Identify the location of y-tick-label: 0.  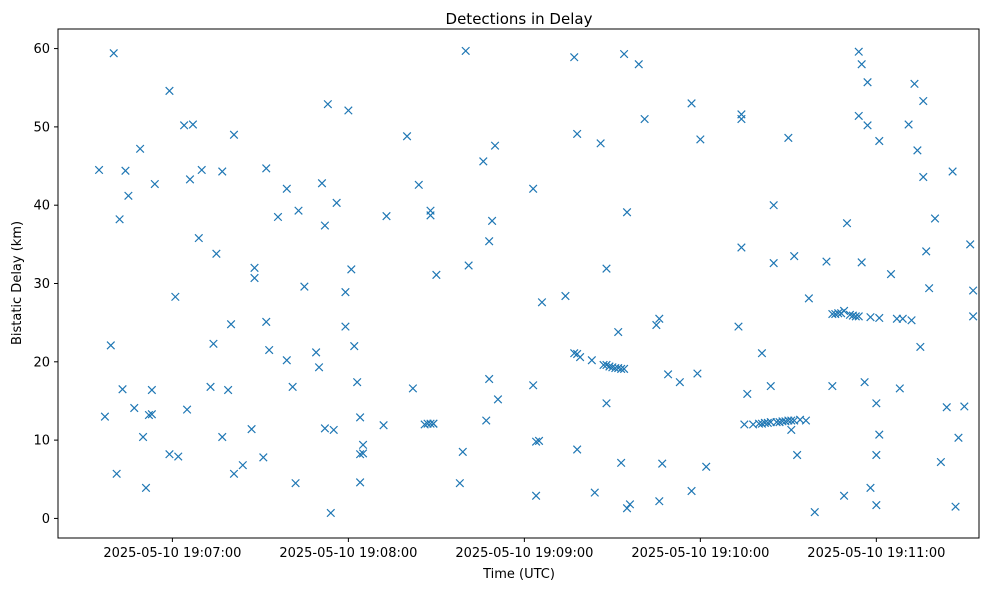
(46, 519).